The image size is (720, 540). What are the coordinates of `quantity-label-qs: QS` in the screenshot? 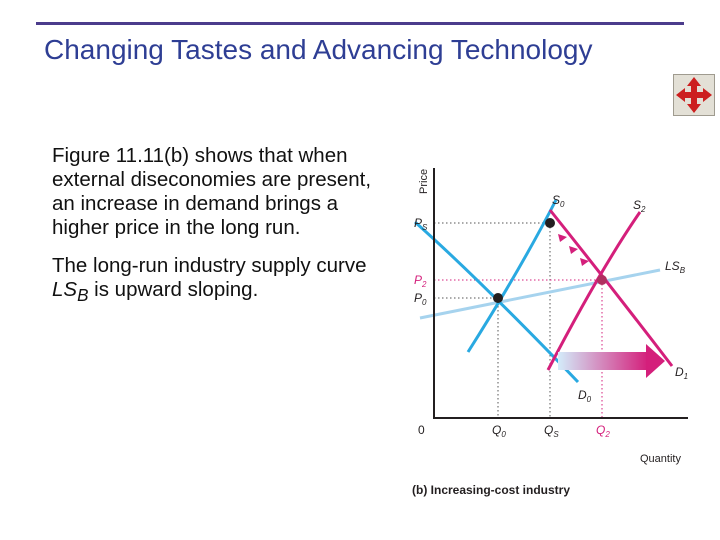 It's located at (551, 431).